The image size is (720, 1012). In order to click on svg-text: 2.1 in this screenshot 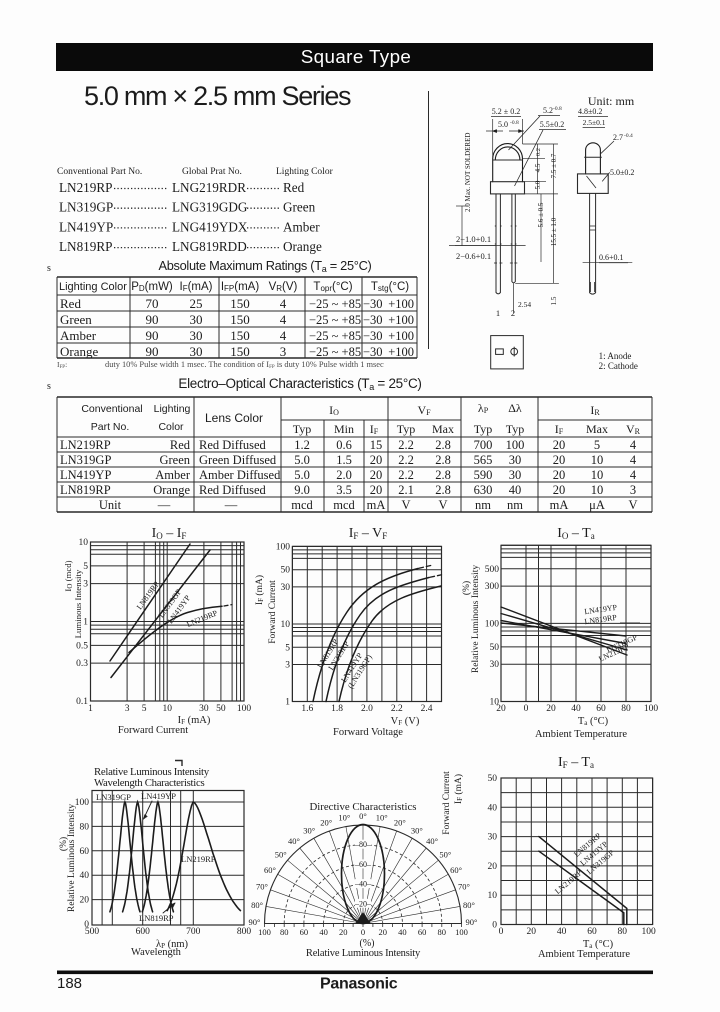, I will do `click(406, 490)`.